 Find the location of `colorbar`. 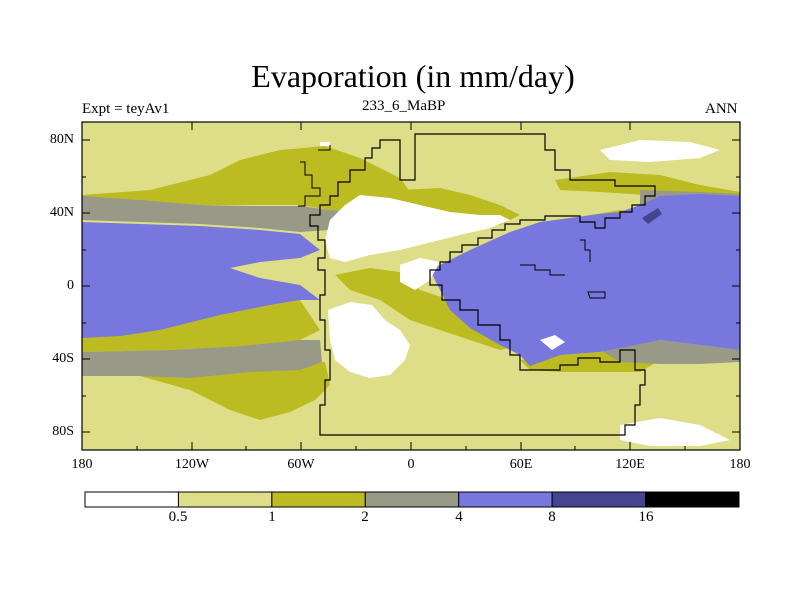

colorbar is located at coordinates (412, 499).